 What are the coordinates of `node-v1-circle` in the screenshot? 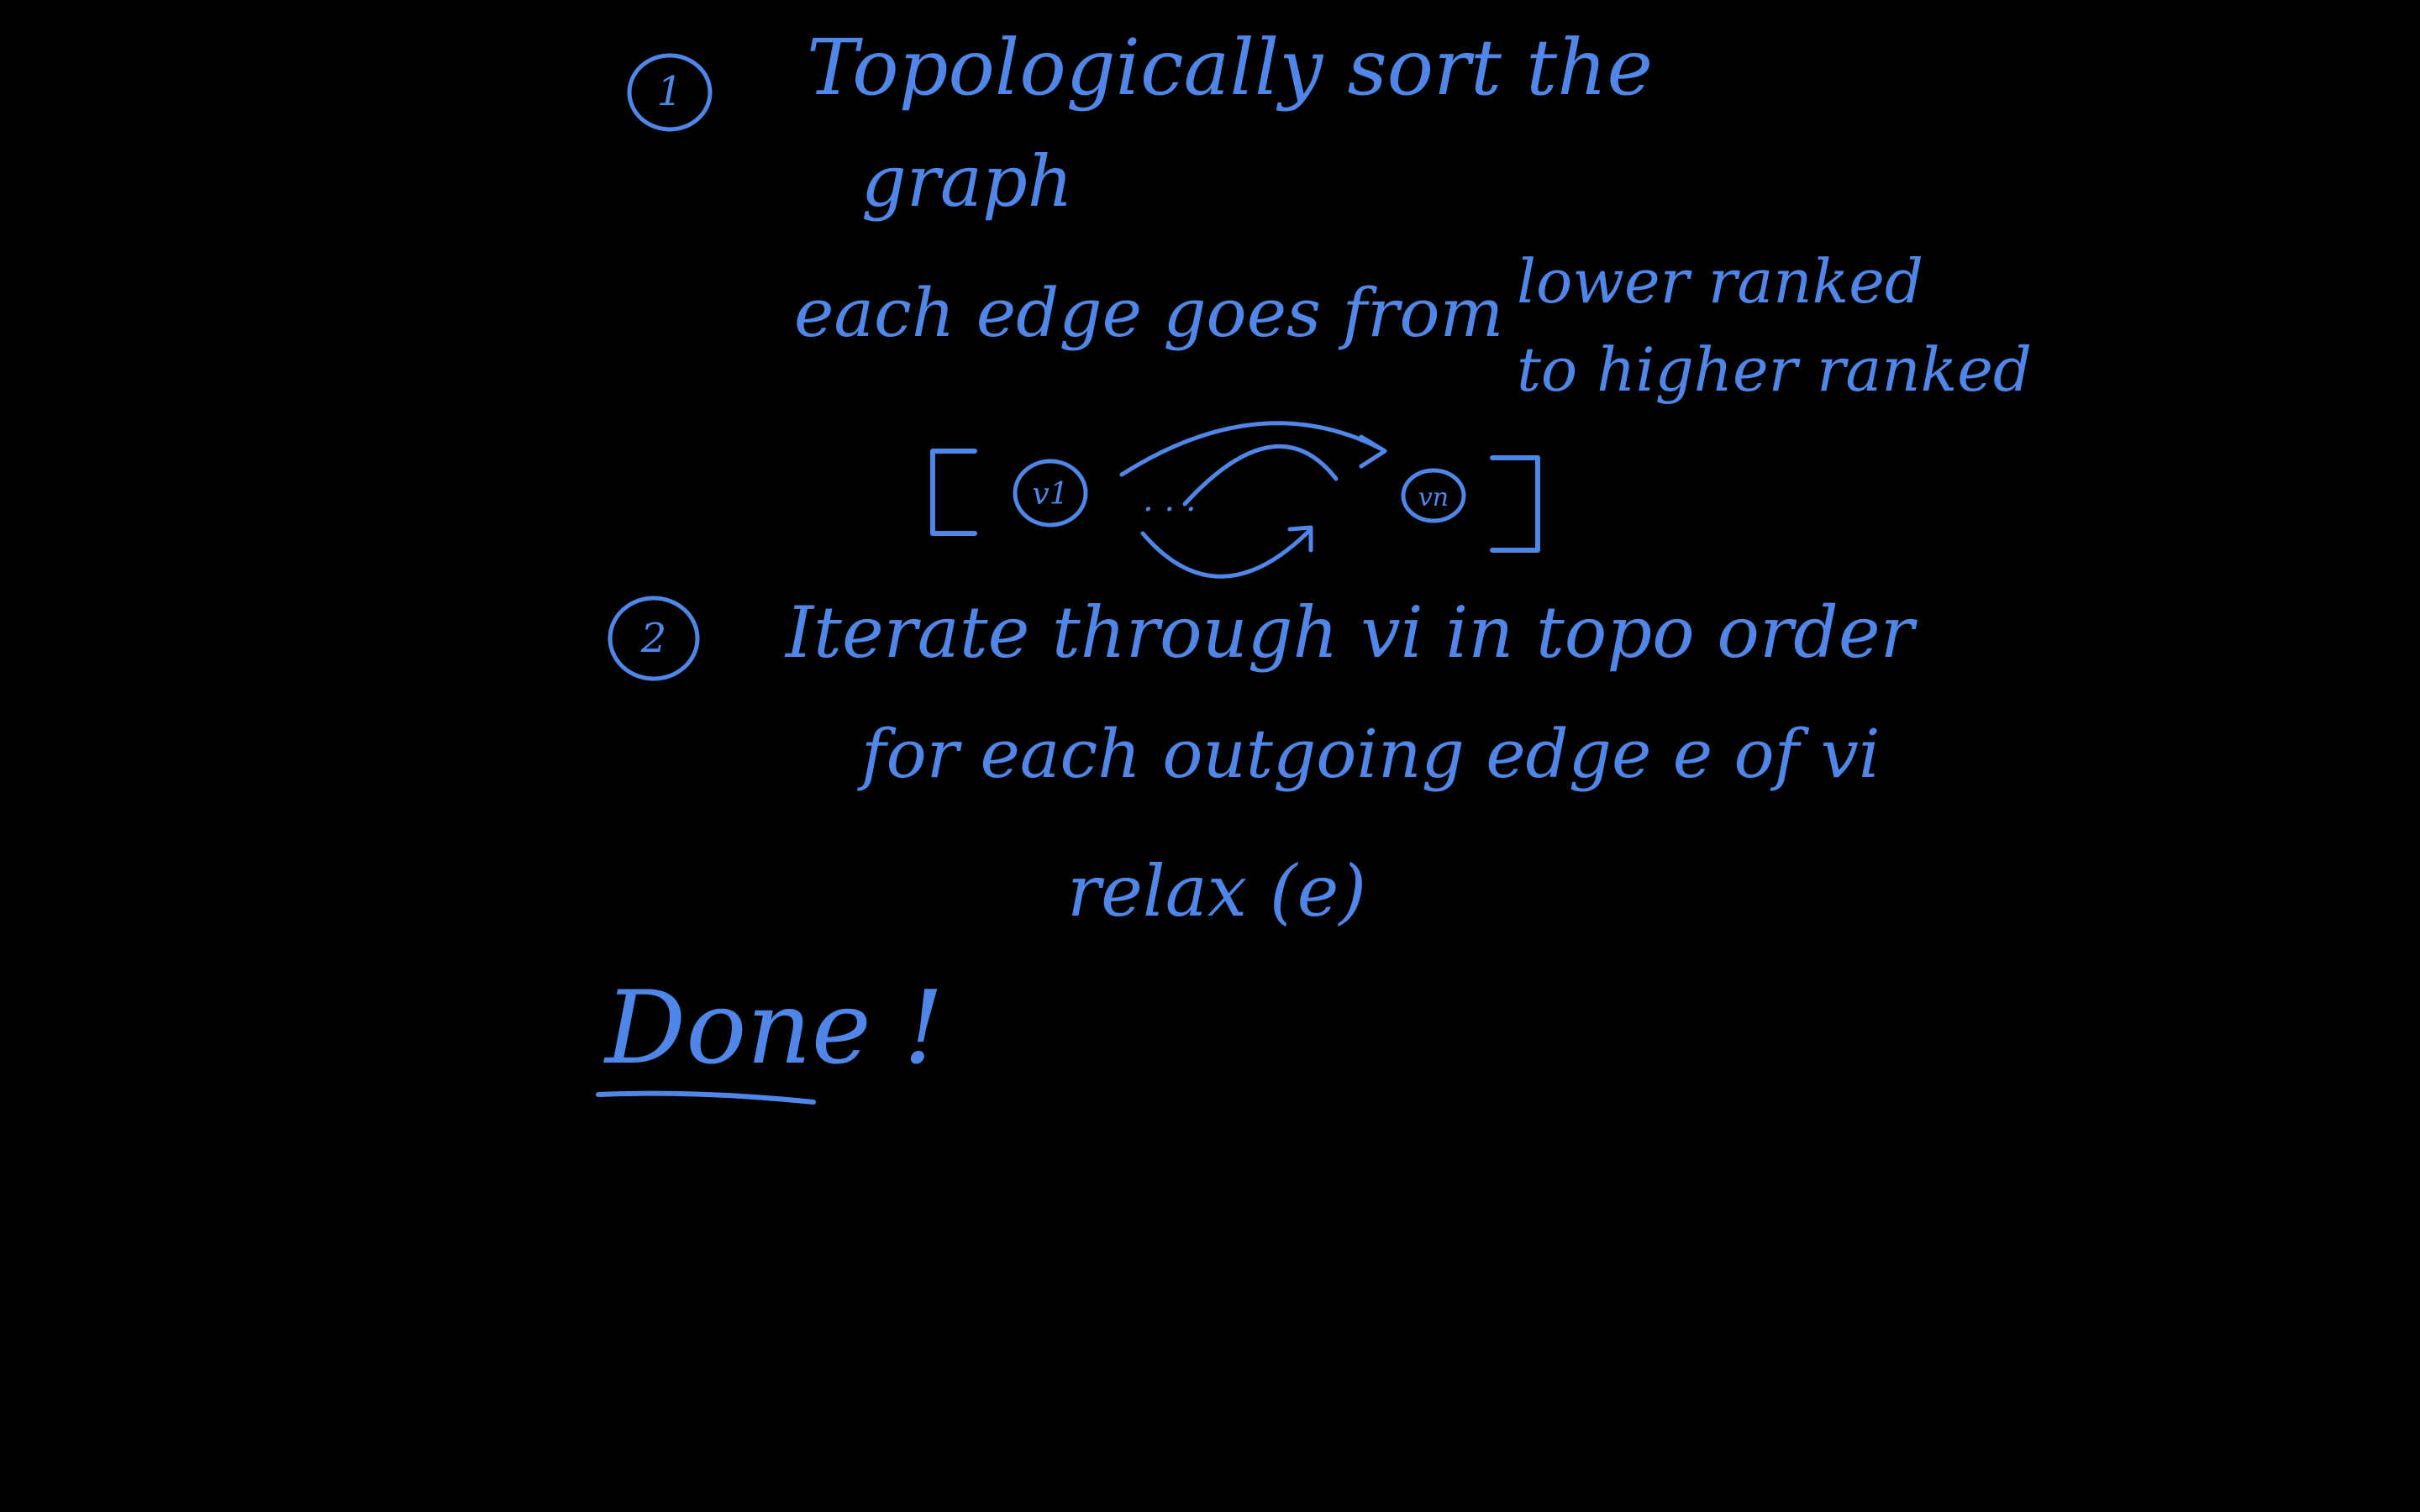 It's located at (1050, 493).